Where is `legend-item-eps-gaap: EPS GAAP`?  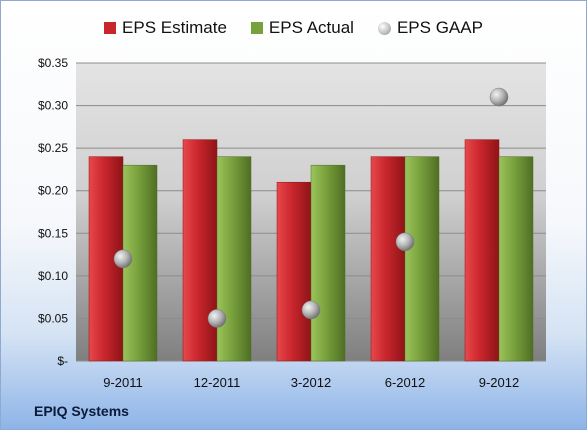
legend-item-eps-gaap: EPS GAAP is located at coordinates (430, 28).